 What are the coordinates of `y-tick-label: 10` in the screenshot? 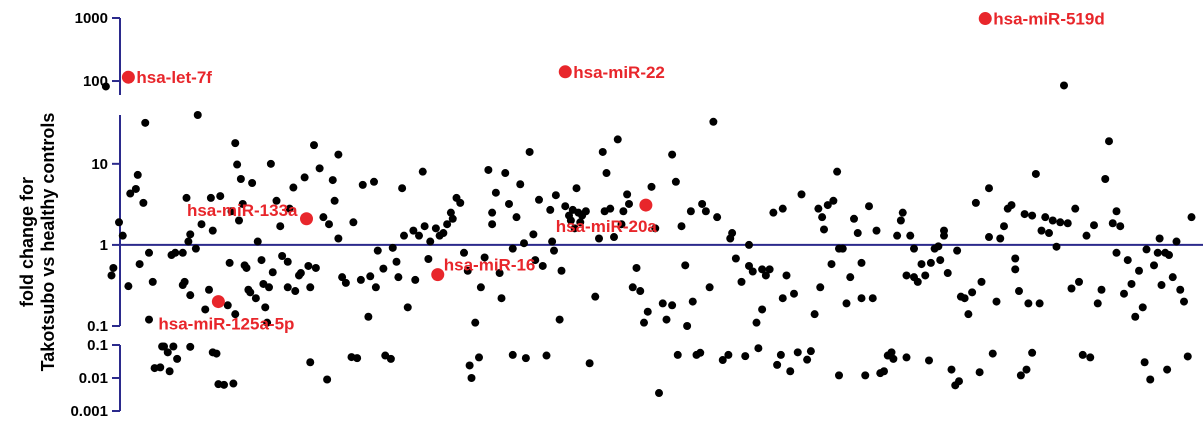 It's located at (99, 164).